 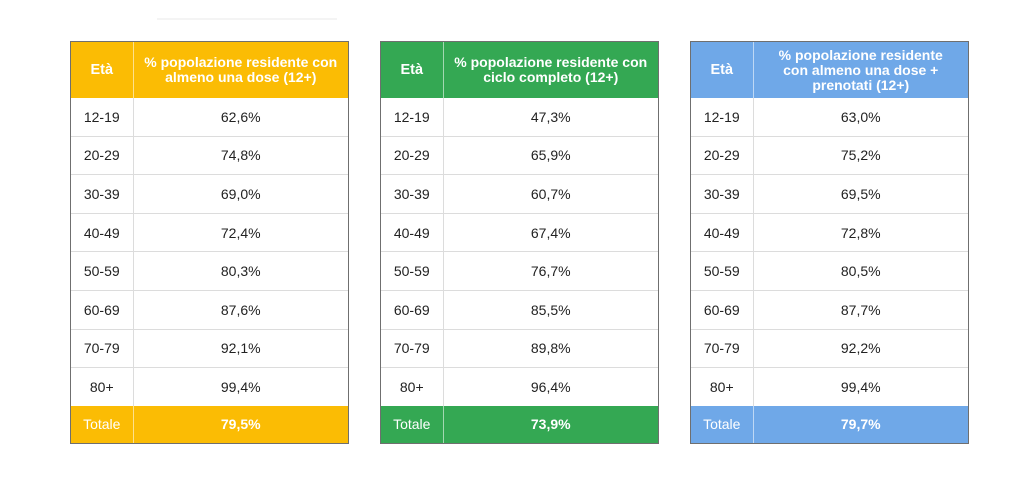 What do you see at coordinates (240, 117) in the screenshot?
I see `value-cell: 62,6%` at bounding box center [240, 117].